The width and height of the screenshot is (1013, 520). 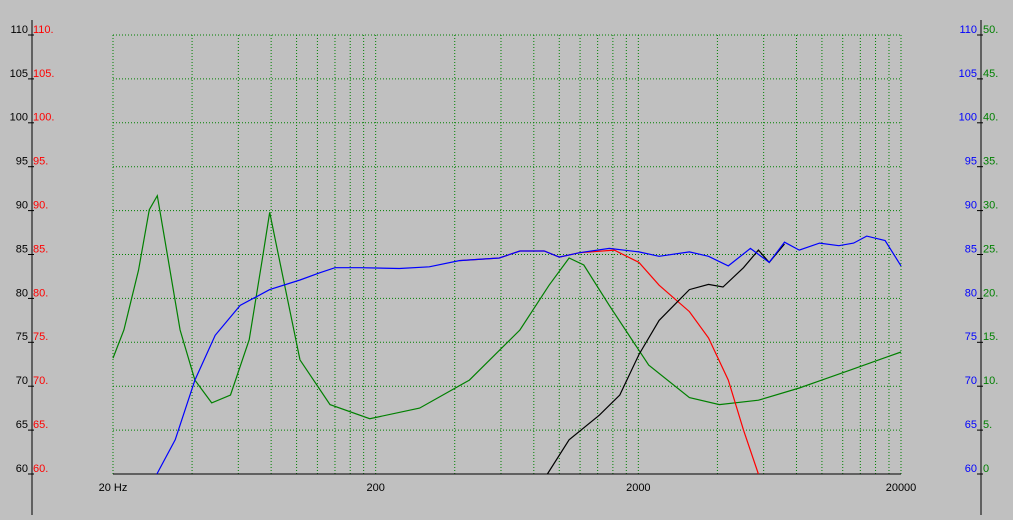 What do you see at coordinates (40, 206) in the screenshot?
I see `y-tick-label: 90.` at bounding box center [40, 206].